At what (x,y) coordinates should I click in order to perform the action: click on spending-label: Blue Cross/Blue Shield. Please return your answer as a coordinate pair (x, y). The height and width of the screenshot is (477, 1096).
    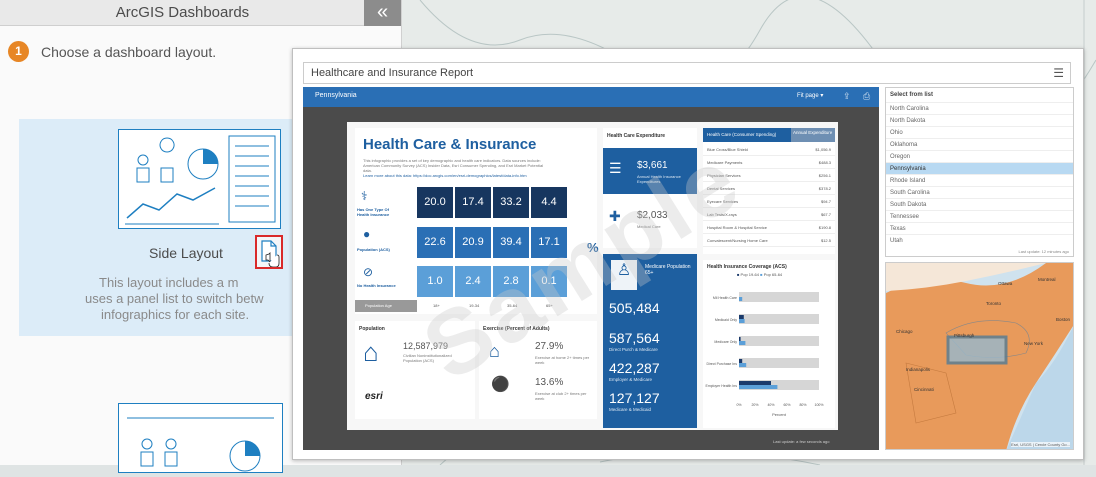
    Looking at the image, I should click on (727, 149).